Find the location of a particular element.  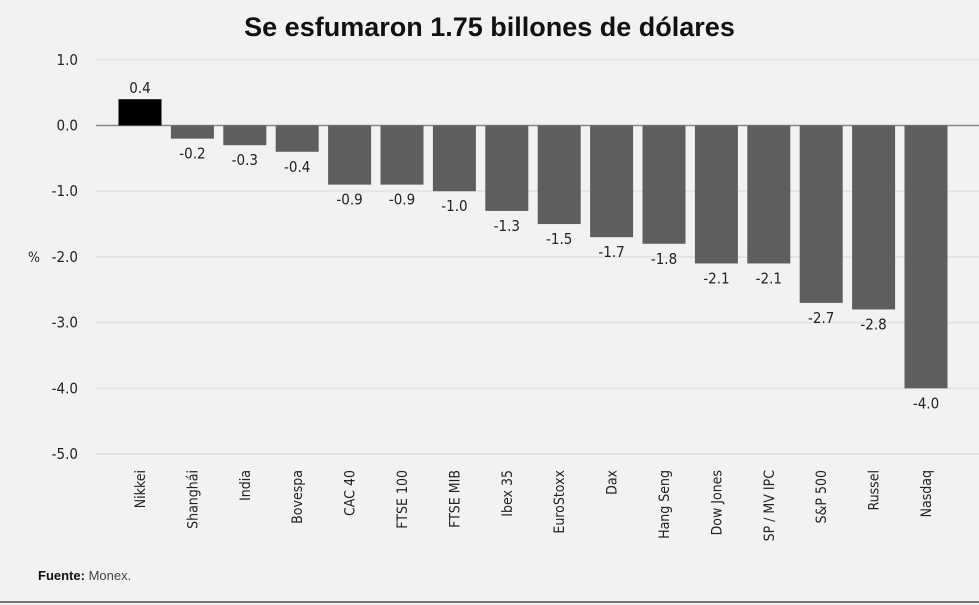

y-tick-label: -5.0 is located at coordinates (65, 454).